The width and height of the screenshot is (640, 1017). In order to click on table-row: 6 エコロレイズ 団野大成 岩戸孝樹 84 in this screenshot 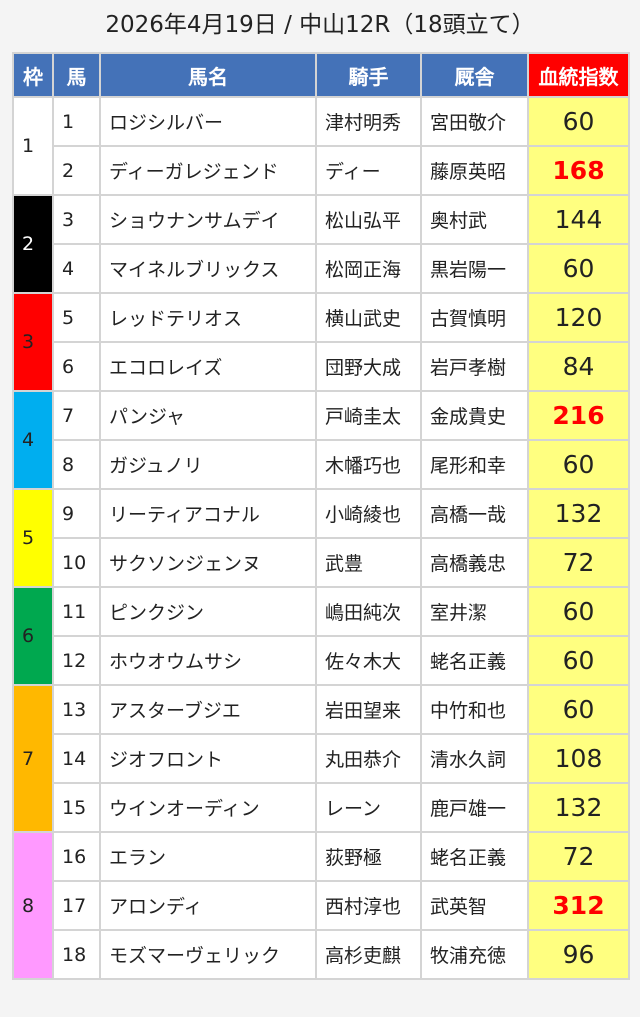, I will do `click(321, 366)`.